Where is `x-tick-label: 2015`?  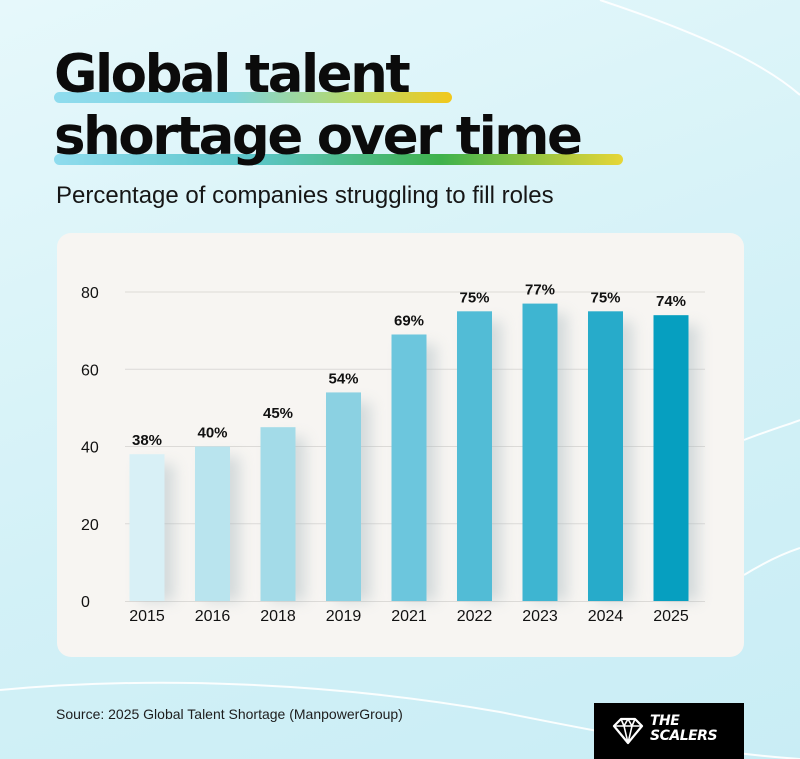 x-tick-label: 2015 is located at coordinates (147, 616).